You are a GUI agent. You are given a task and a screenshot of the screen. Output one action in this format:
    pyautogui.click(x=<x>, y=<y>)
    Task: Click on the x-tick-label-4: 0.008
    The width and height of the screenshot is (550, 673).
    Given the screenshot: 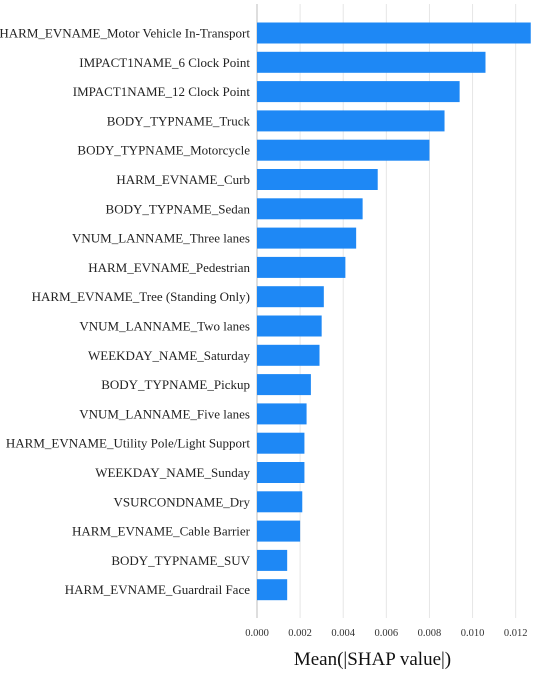 What is the action you would take?
    pyautogui.click(x=430, y=633)
    